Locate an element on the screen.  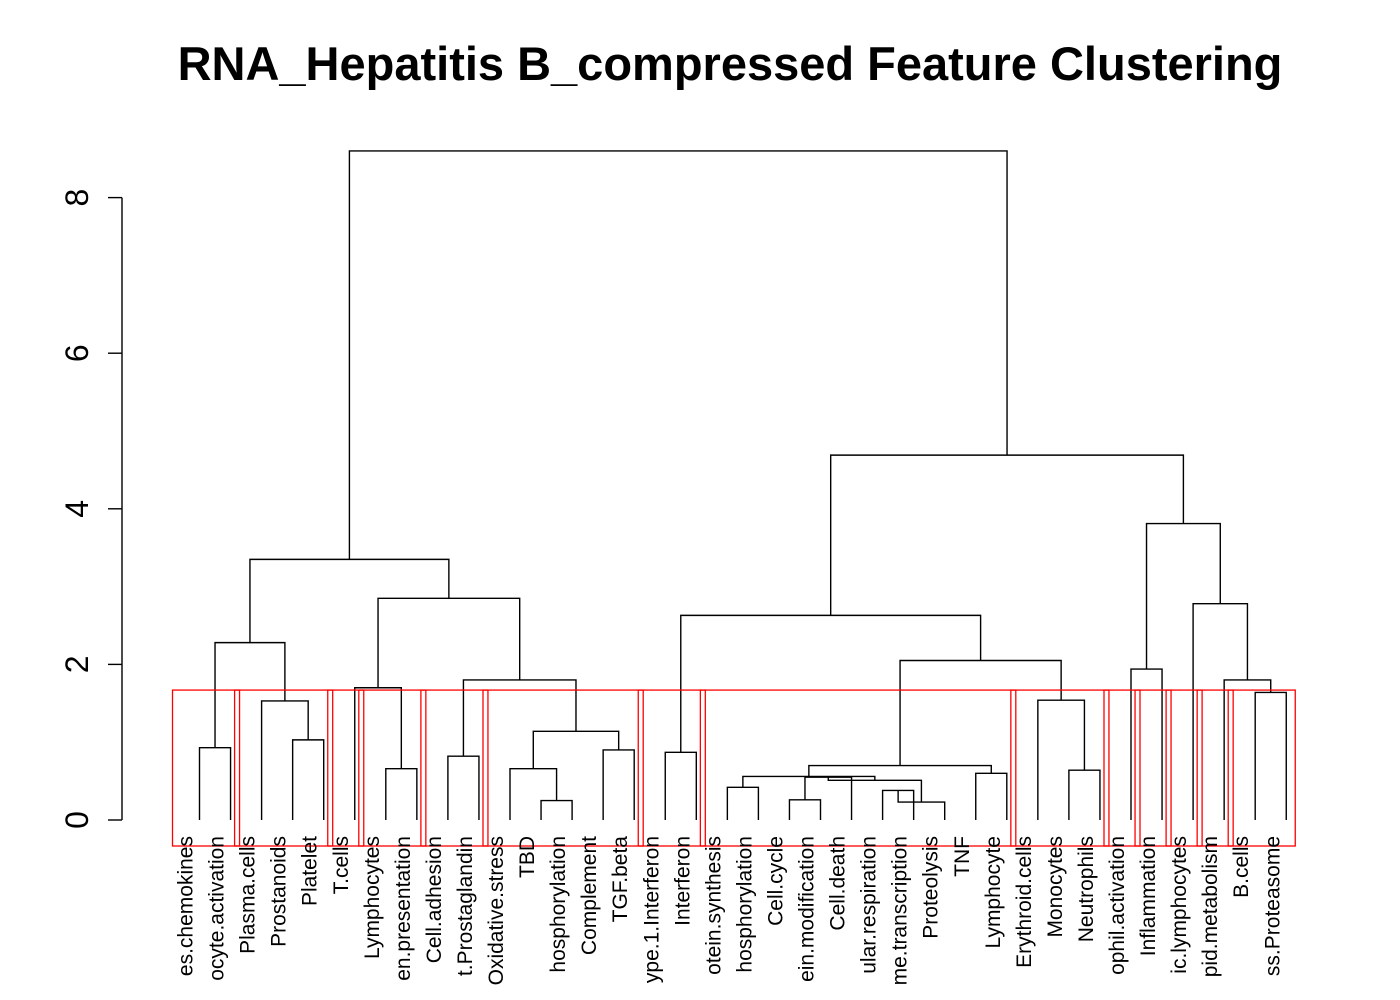
leaf-label: TBD is located at coordinates (527, 857).